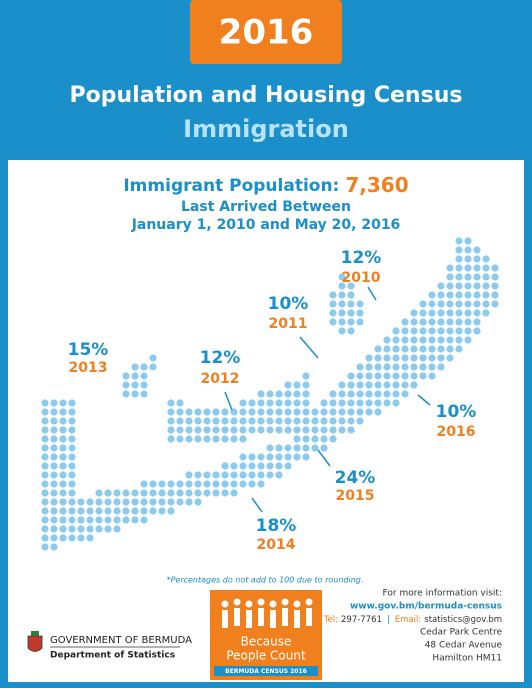 The height and width of the screenshot is (688, 532). Describe the element at coordinates (361, 258) in the screenshot. I see `region-percent: 12%` at that location.